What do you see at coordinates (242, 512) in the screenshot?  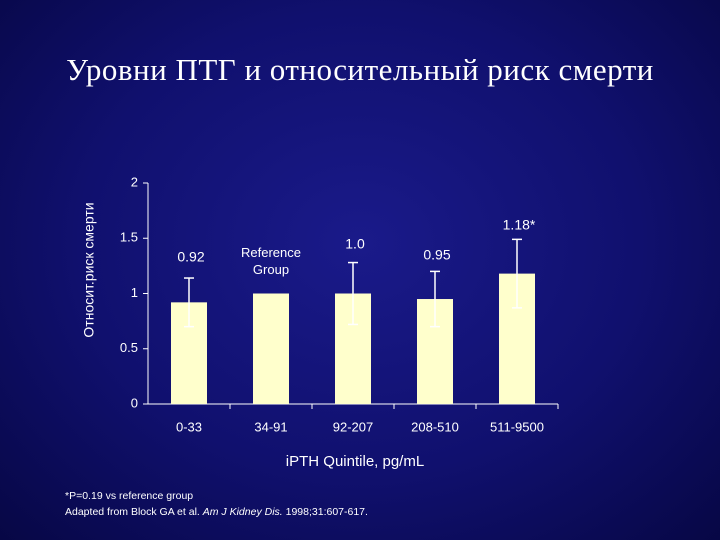 I see `source-journal: Am J Kidney Dis.` at bounding box center [242, 512].